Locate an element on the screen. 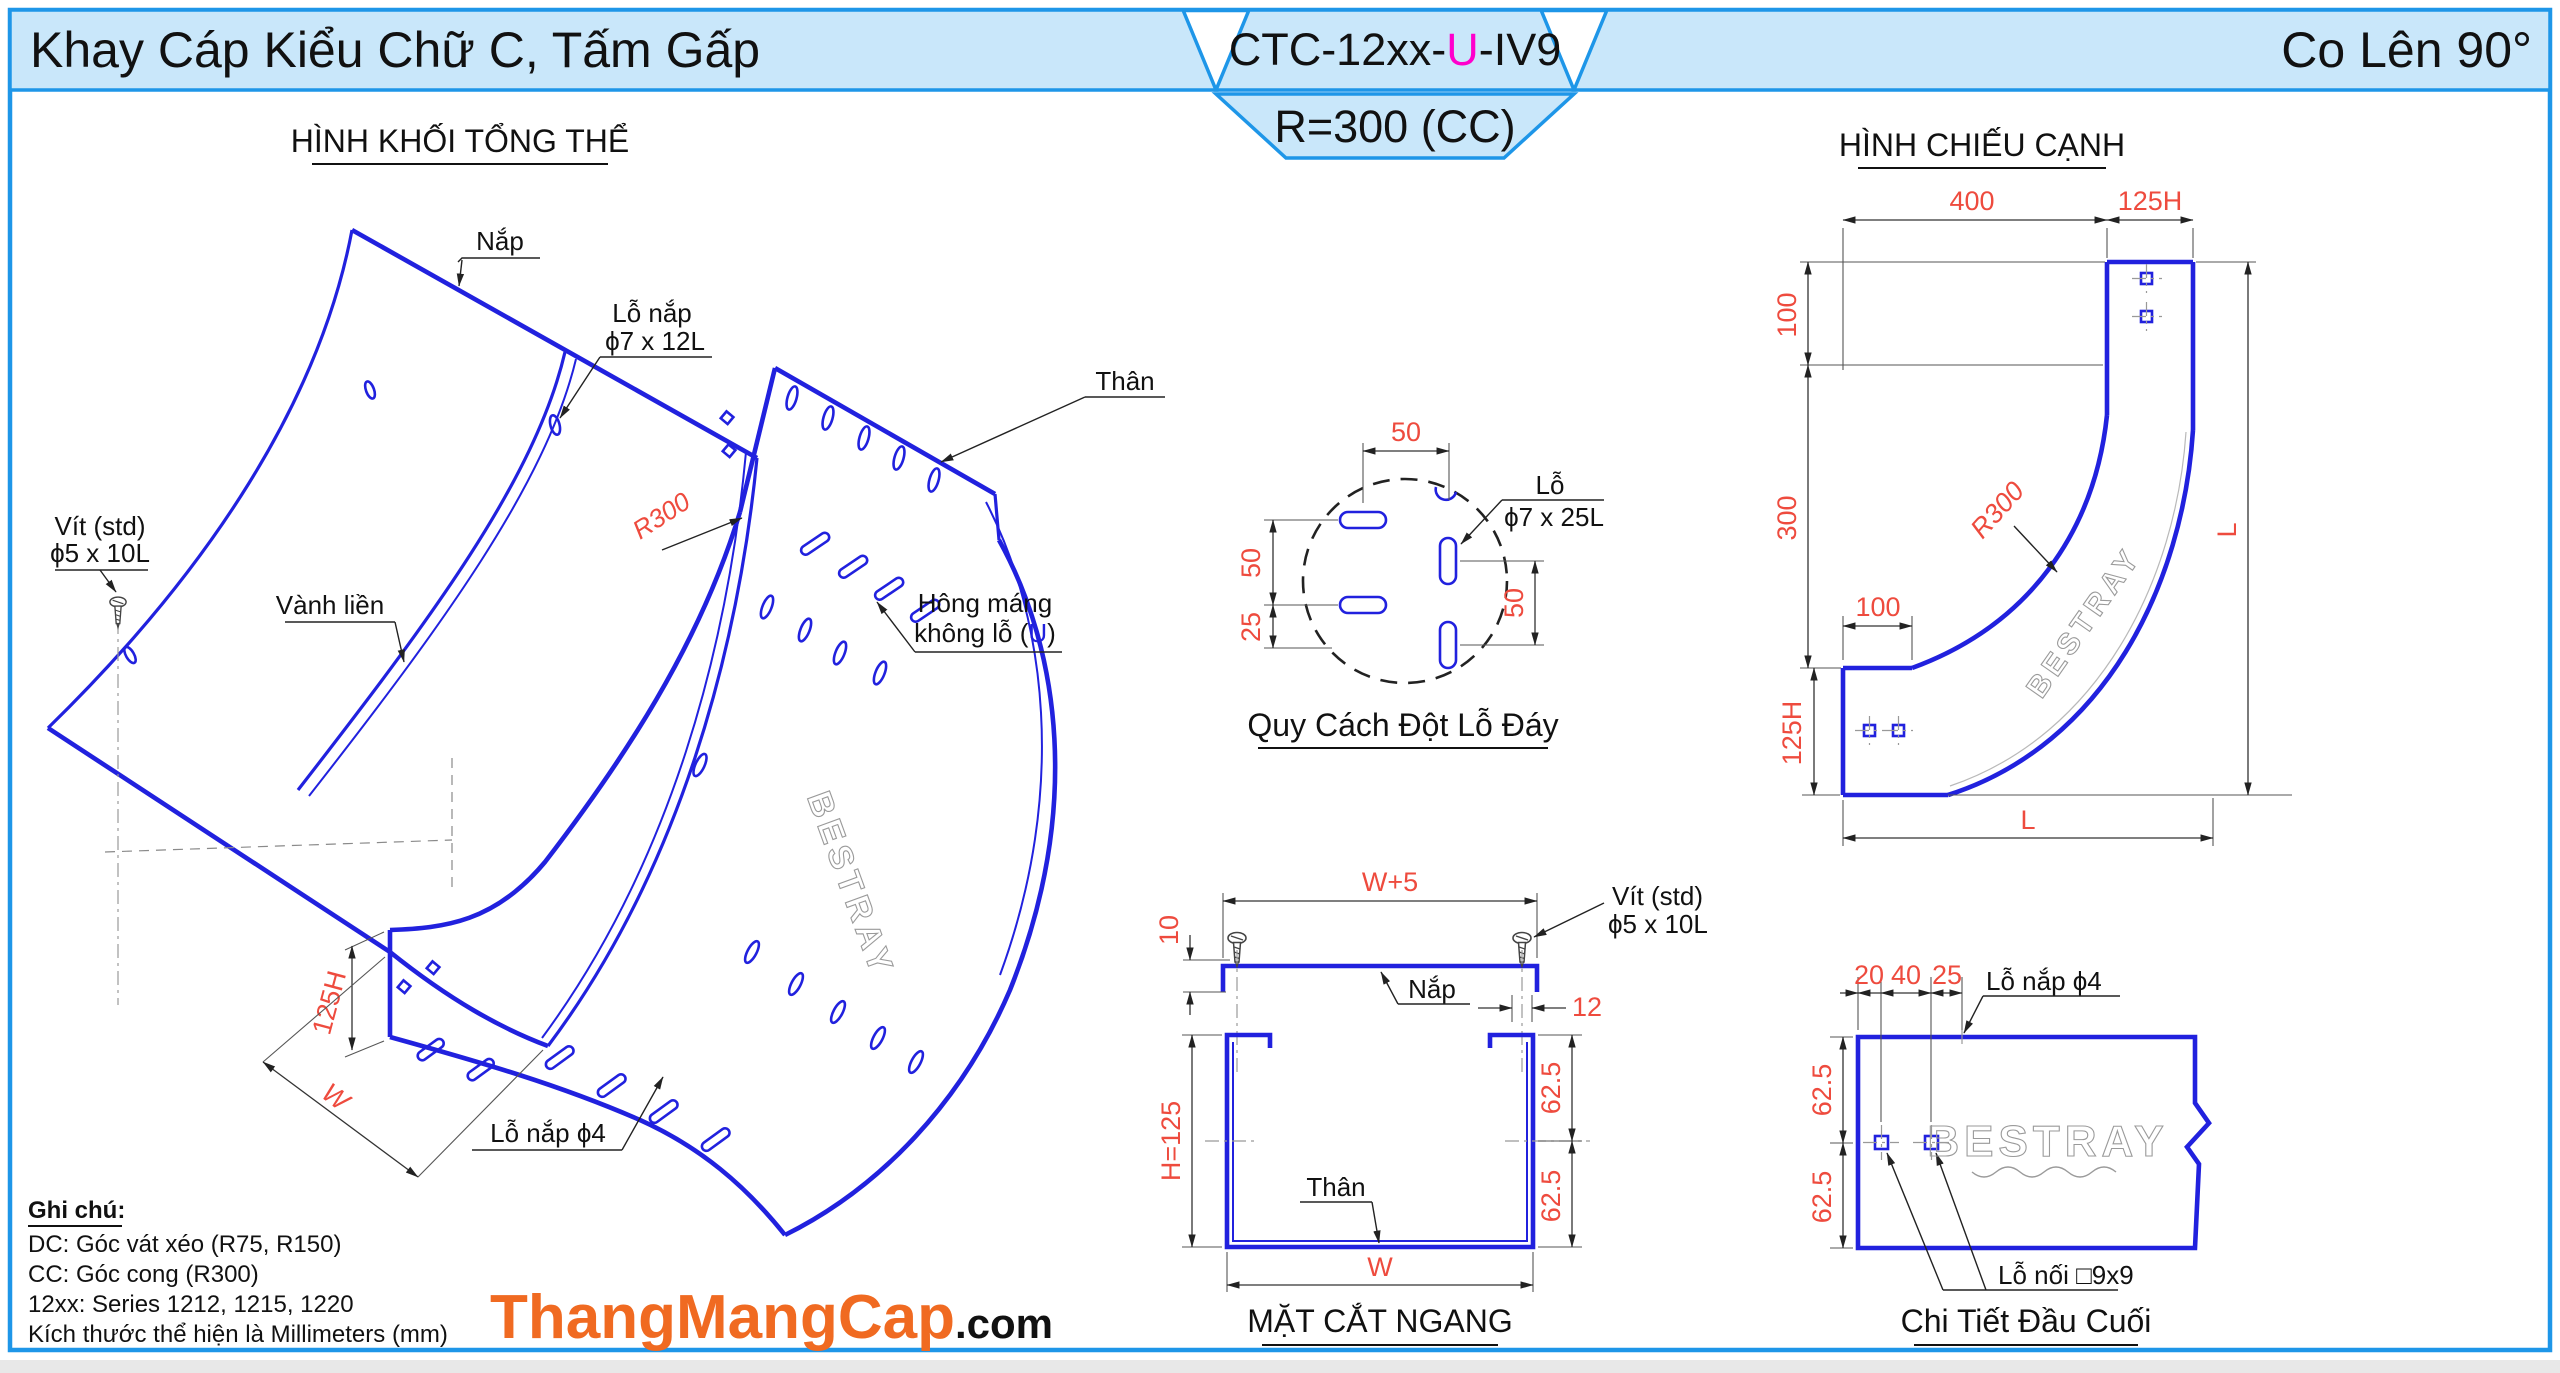 The height and width of the screenshot is (1373, 2560). punch-slots is located at coordinates (1398, 578).